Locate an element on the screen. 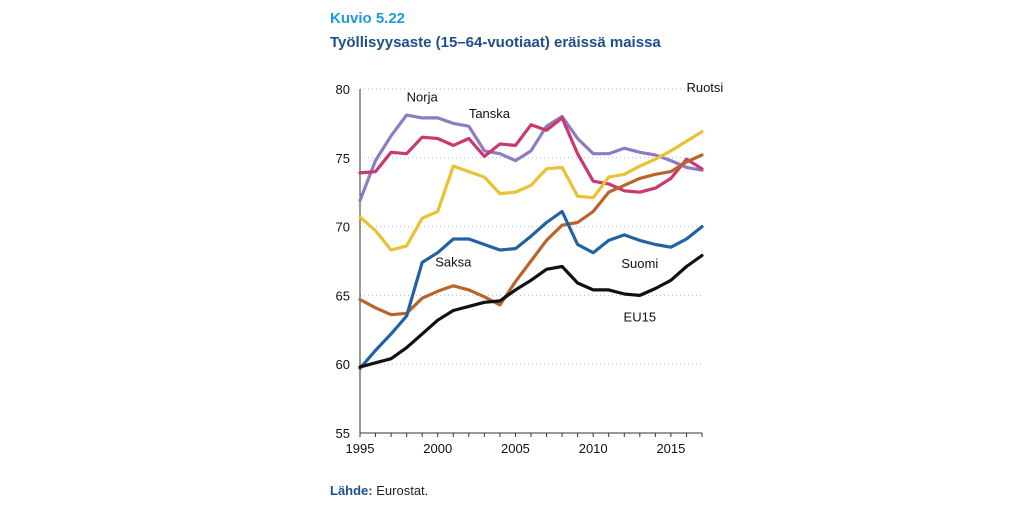  x-tick-label: 1995 is located at coordinates (360, 448).